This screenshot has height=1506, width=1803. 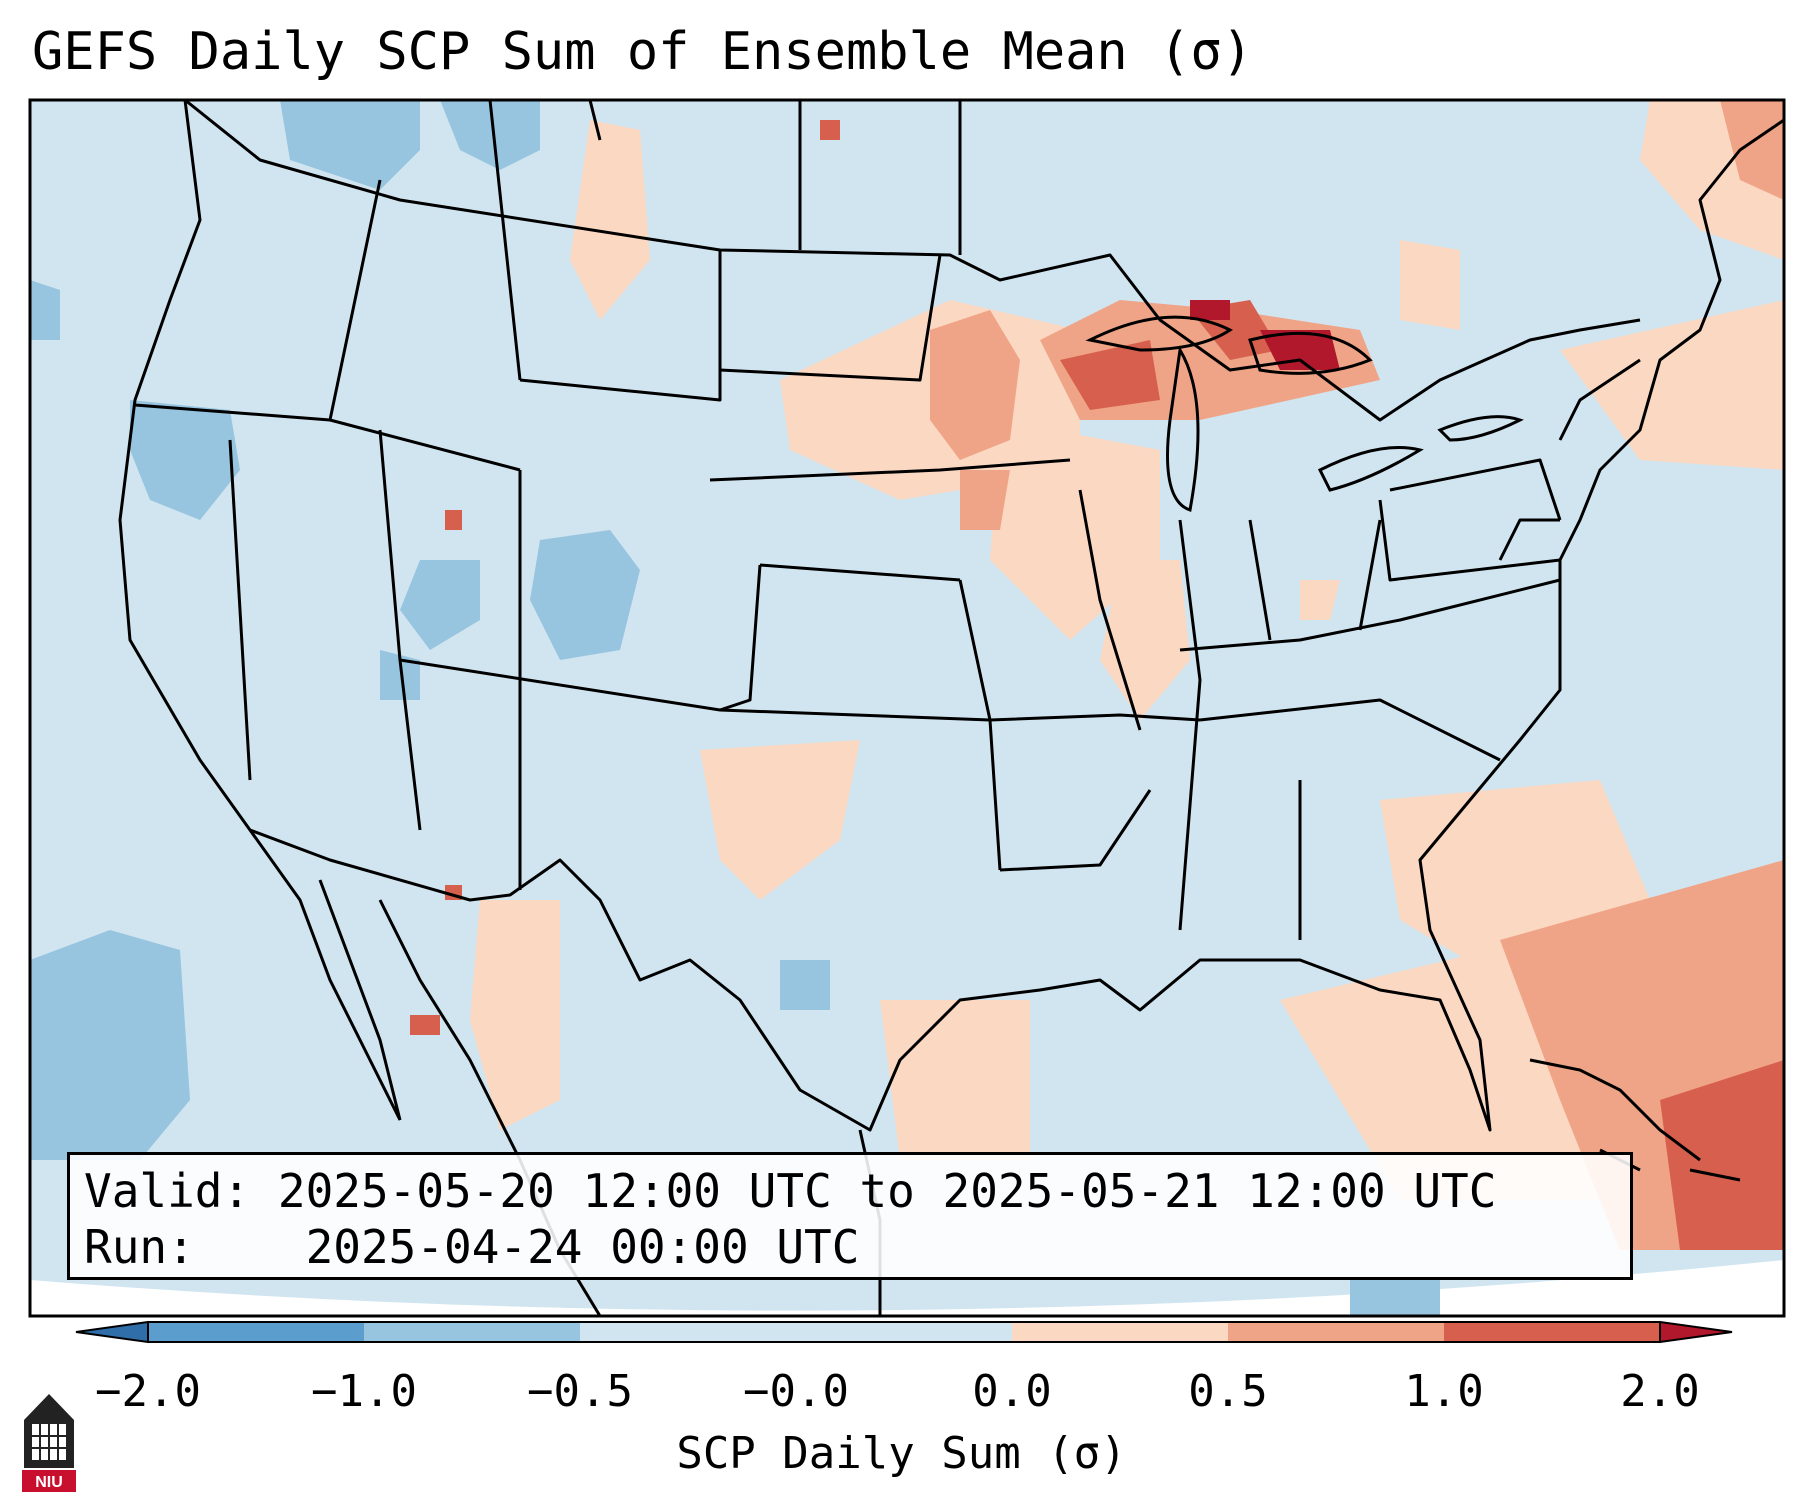 I want to click on colorbar-segments, so click(x=904, y=1332).